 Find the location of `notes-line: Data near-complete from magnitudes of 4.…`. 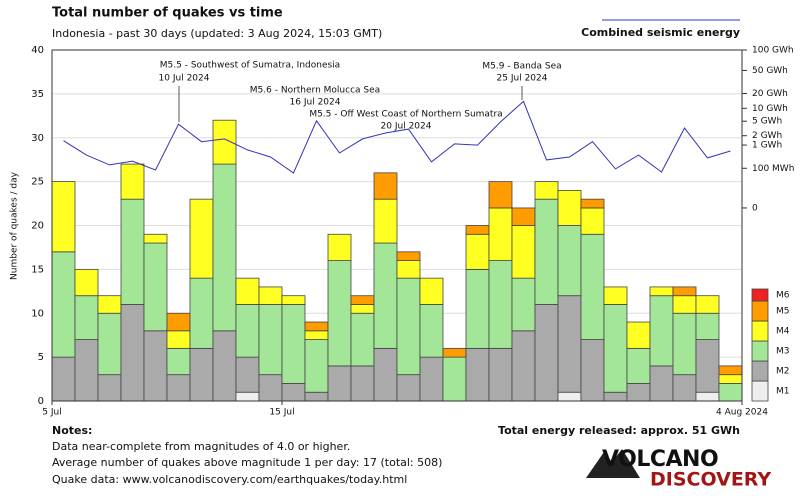

notes-line: Data near-complete from magnitudes of 4.… is located at coordinates (201, 446).